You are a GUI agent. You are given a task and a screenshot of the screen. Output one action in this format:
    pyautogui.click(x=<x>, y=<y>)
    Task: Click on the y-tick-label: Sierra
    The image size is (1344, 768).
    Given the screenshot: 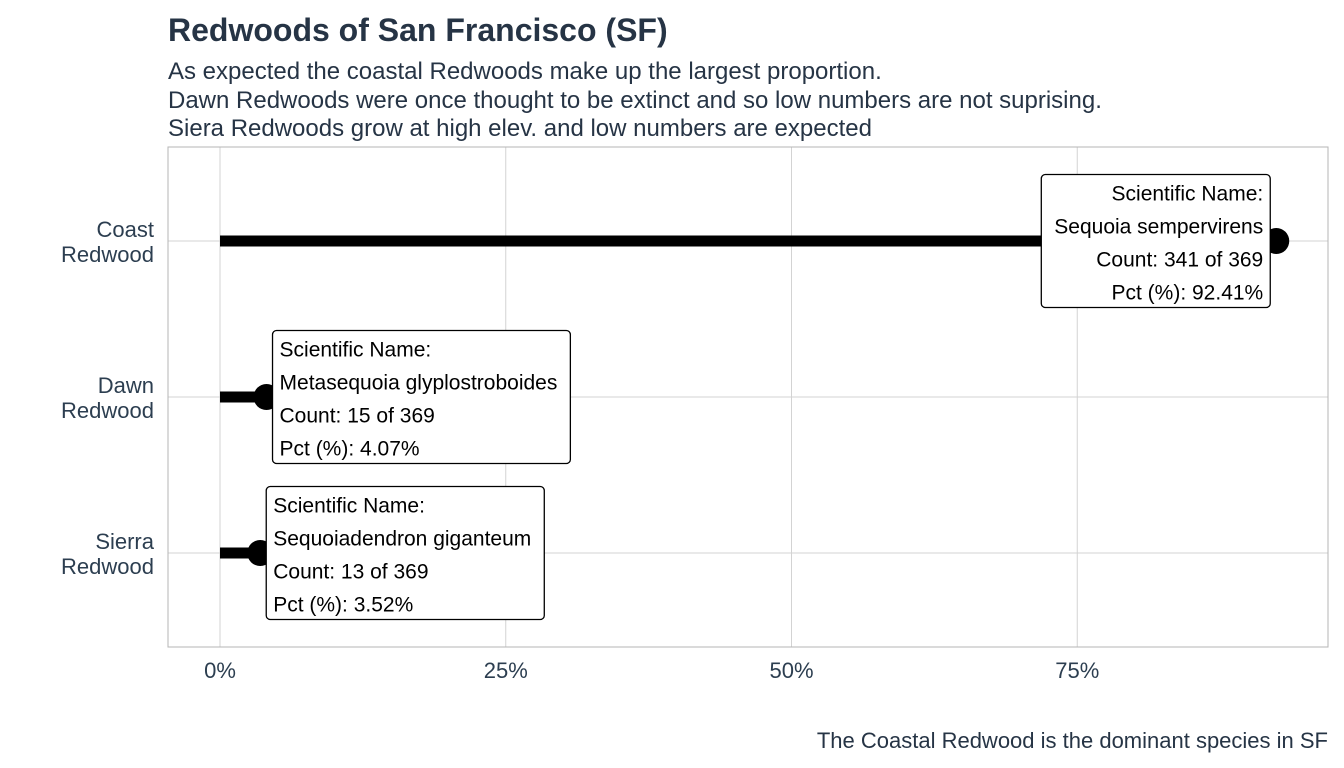 What is the action you would take?
    pyautogui.click(x=124, y=541)
    